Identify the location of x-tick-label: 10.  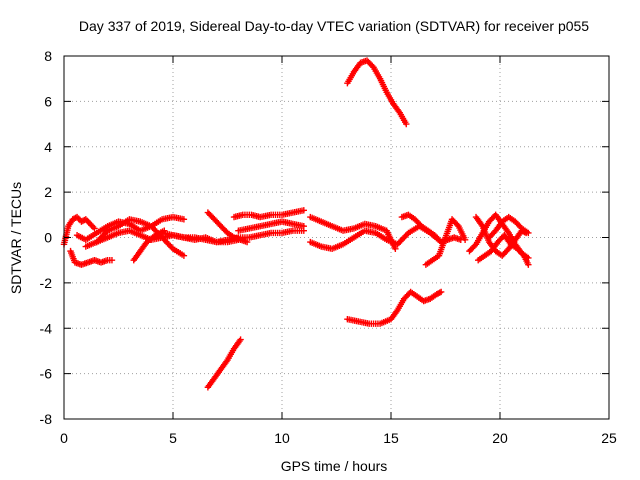
(282, 438).